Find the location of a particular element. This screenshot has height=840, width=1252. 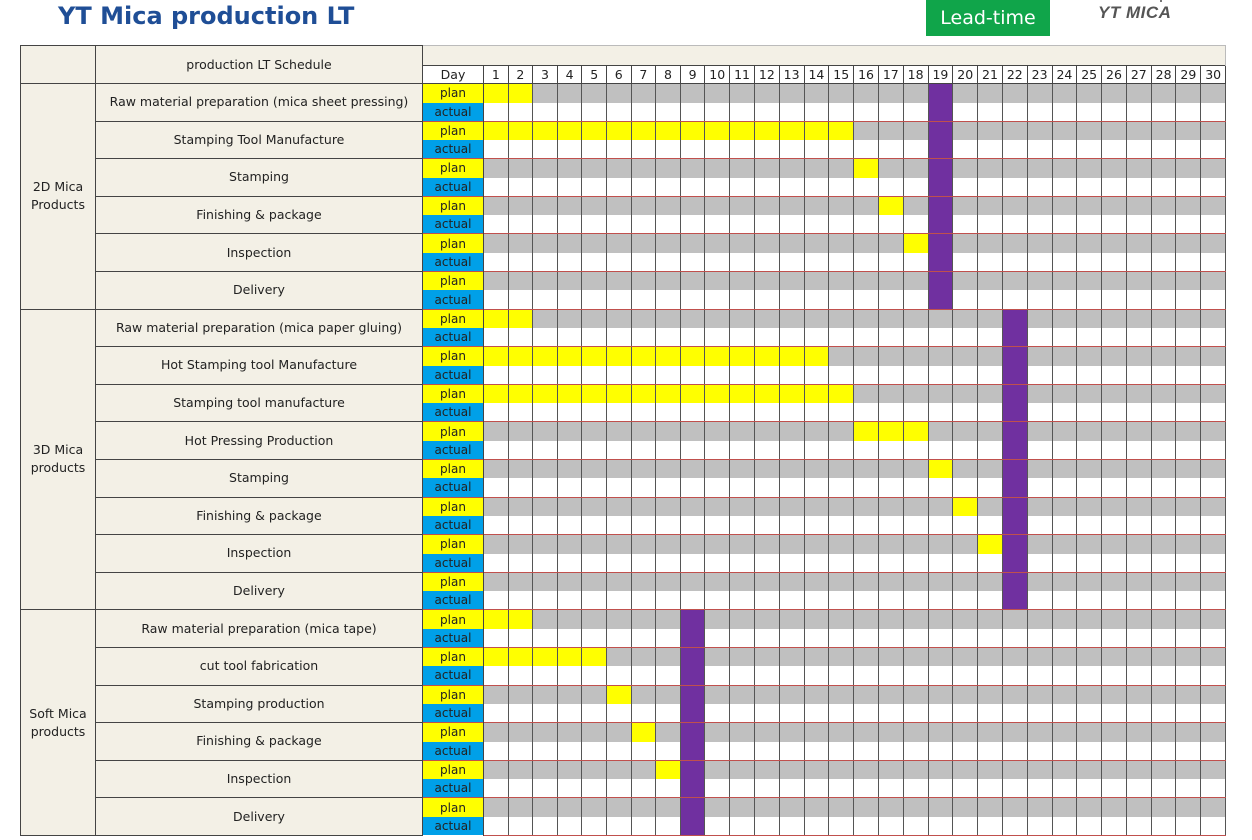

task-name: Hot Stamping tool Manufacture is located at coordinates (259, 365).